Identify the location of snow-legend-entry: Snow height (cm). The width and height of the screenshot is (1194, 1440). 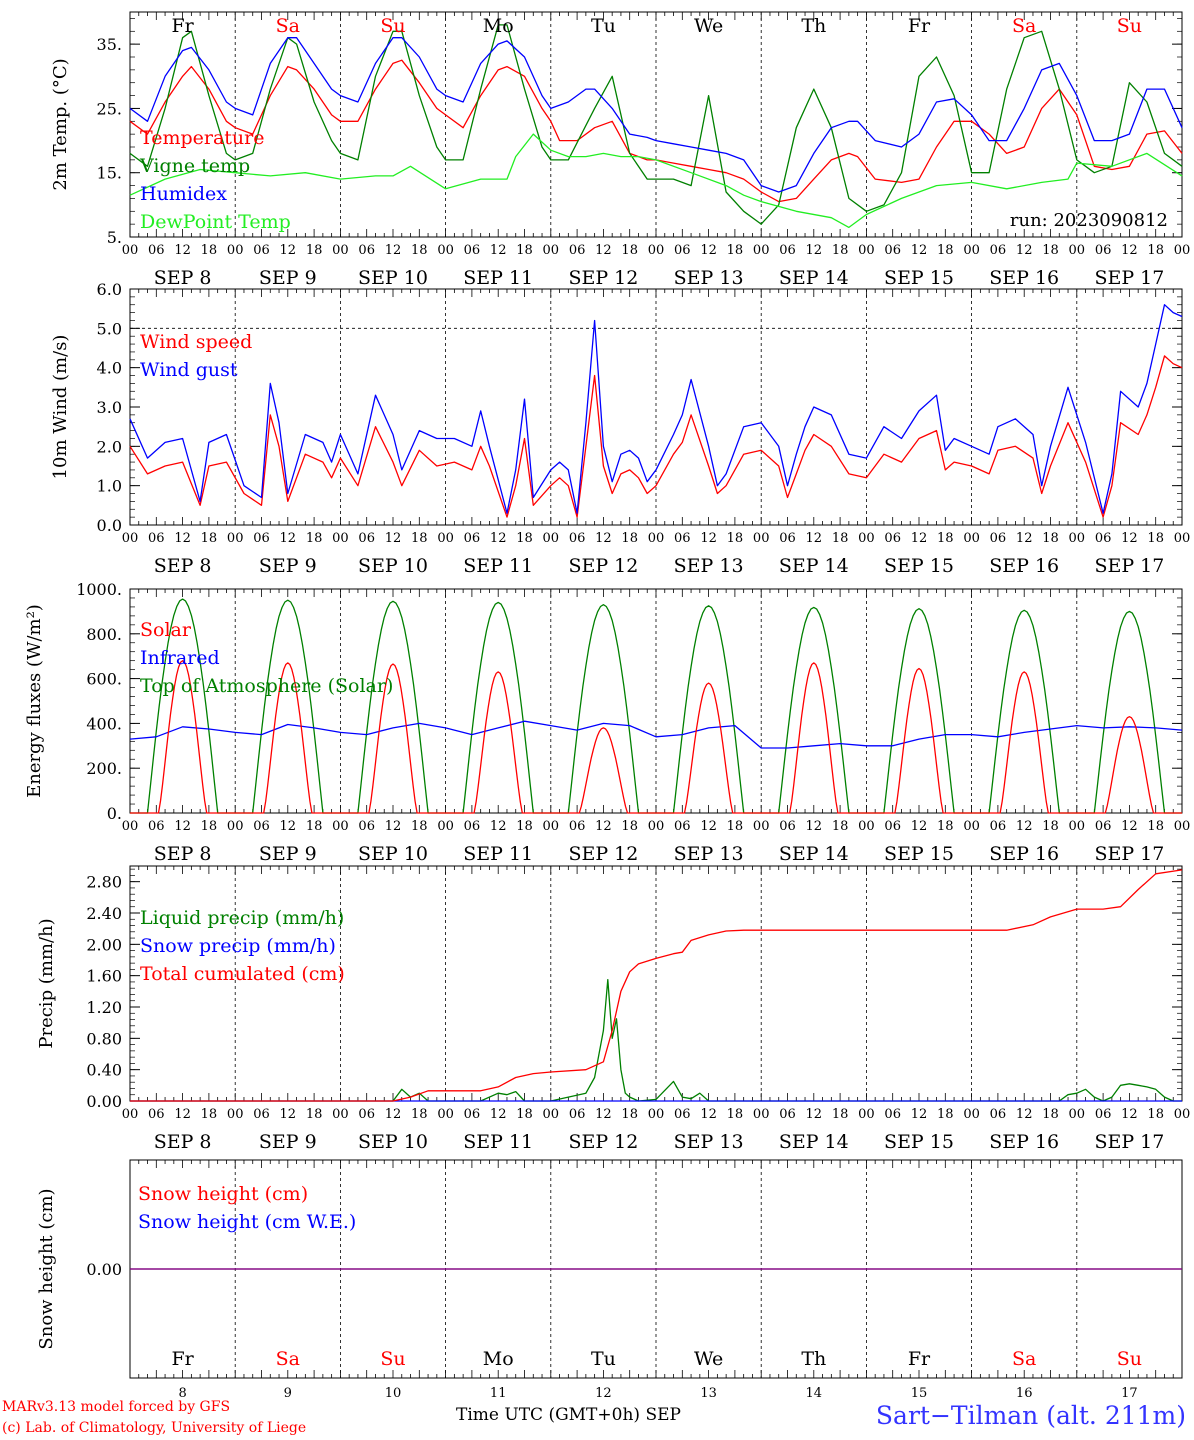
(223, 1194).